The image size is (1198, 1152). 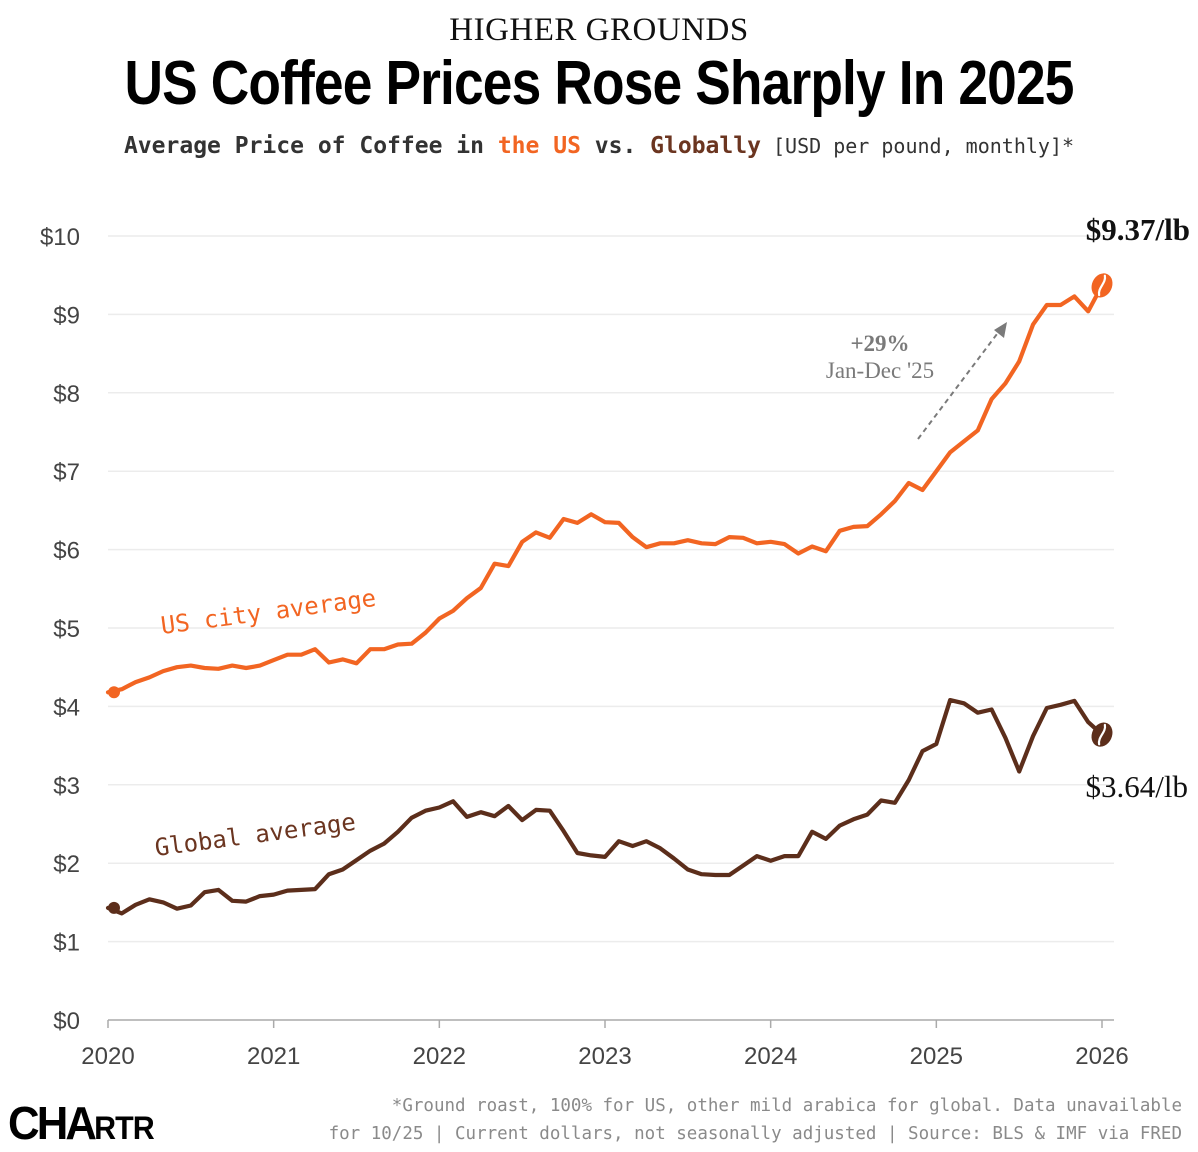 I want to click on end-label-global: $3.64/lb, so click(x=1137, y=786).